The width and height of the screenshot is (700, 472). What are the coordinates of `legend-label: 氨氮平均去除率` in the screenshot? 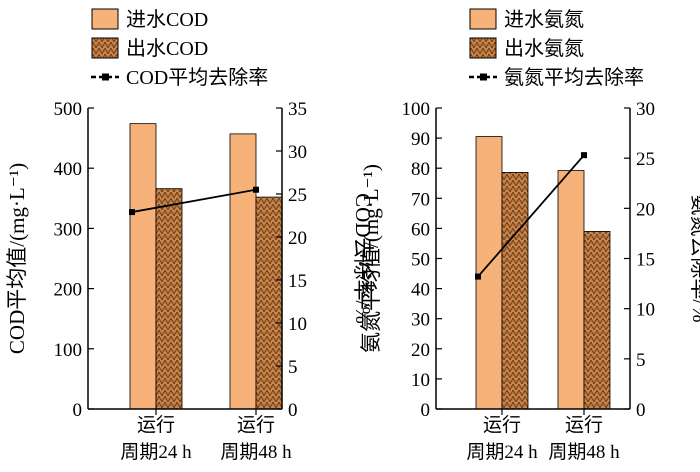 It's located at (574, 77).